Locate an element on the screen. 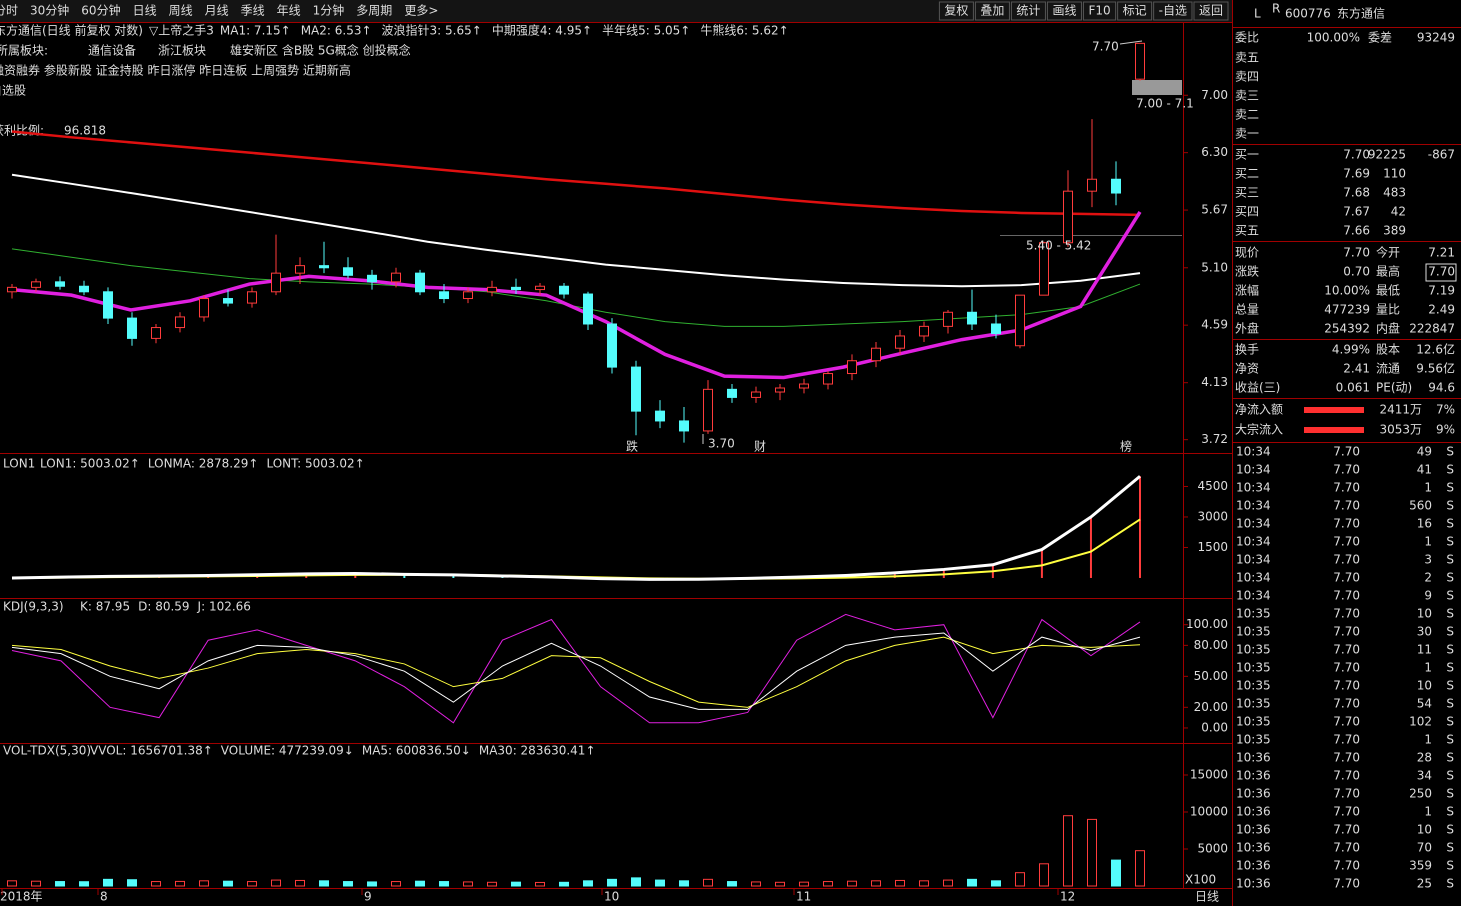  tick-volume: 3 is located at coordinates (1428, 560).